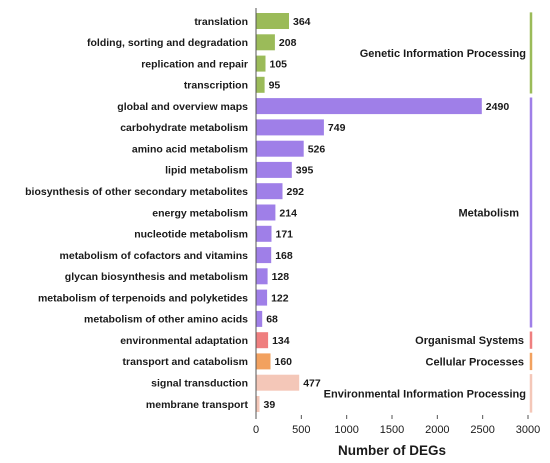 This screenshot has height=463, width=550. I want to click on value-label: 168, so click(284, 256).